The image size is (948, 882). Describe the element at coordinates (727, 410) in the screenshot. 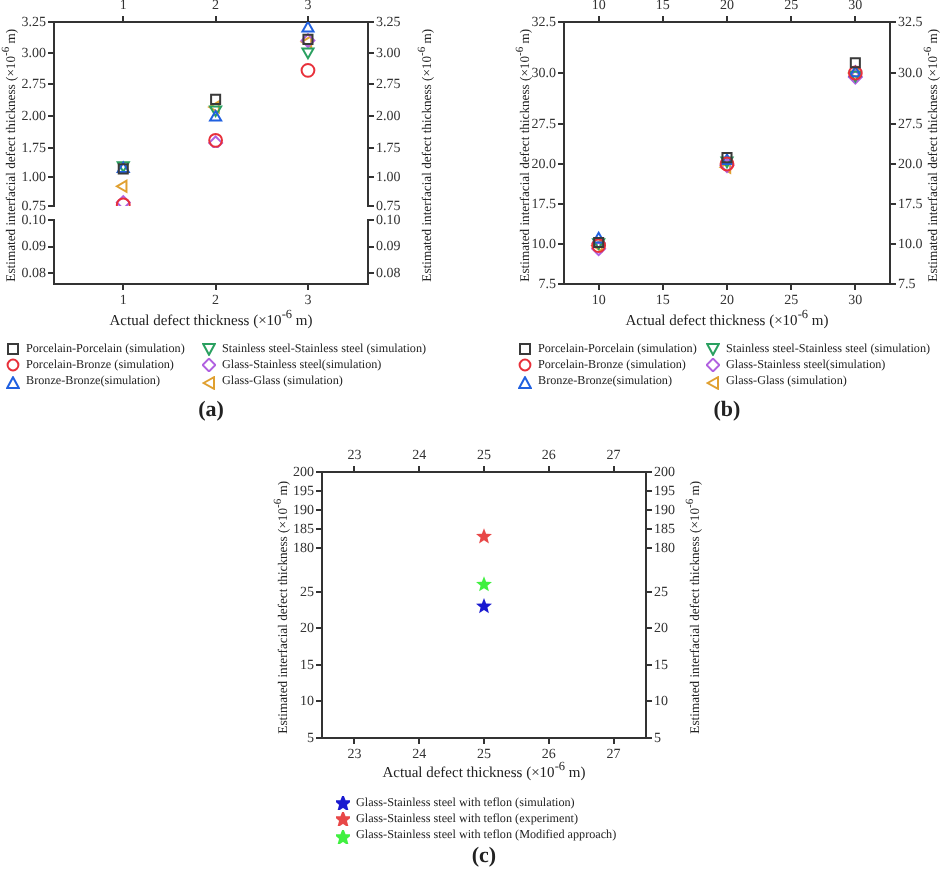

I see `text: (b)` at that location.